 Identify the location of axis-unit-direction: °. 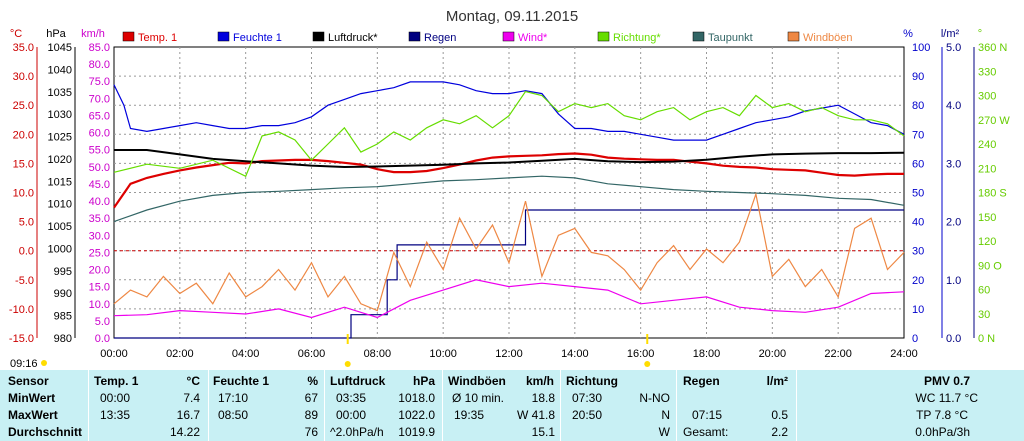
(980, 34).